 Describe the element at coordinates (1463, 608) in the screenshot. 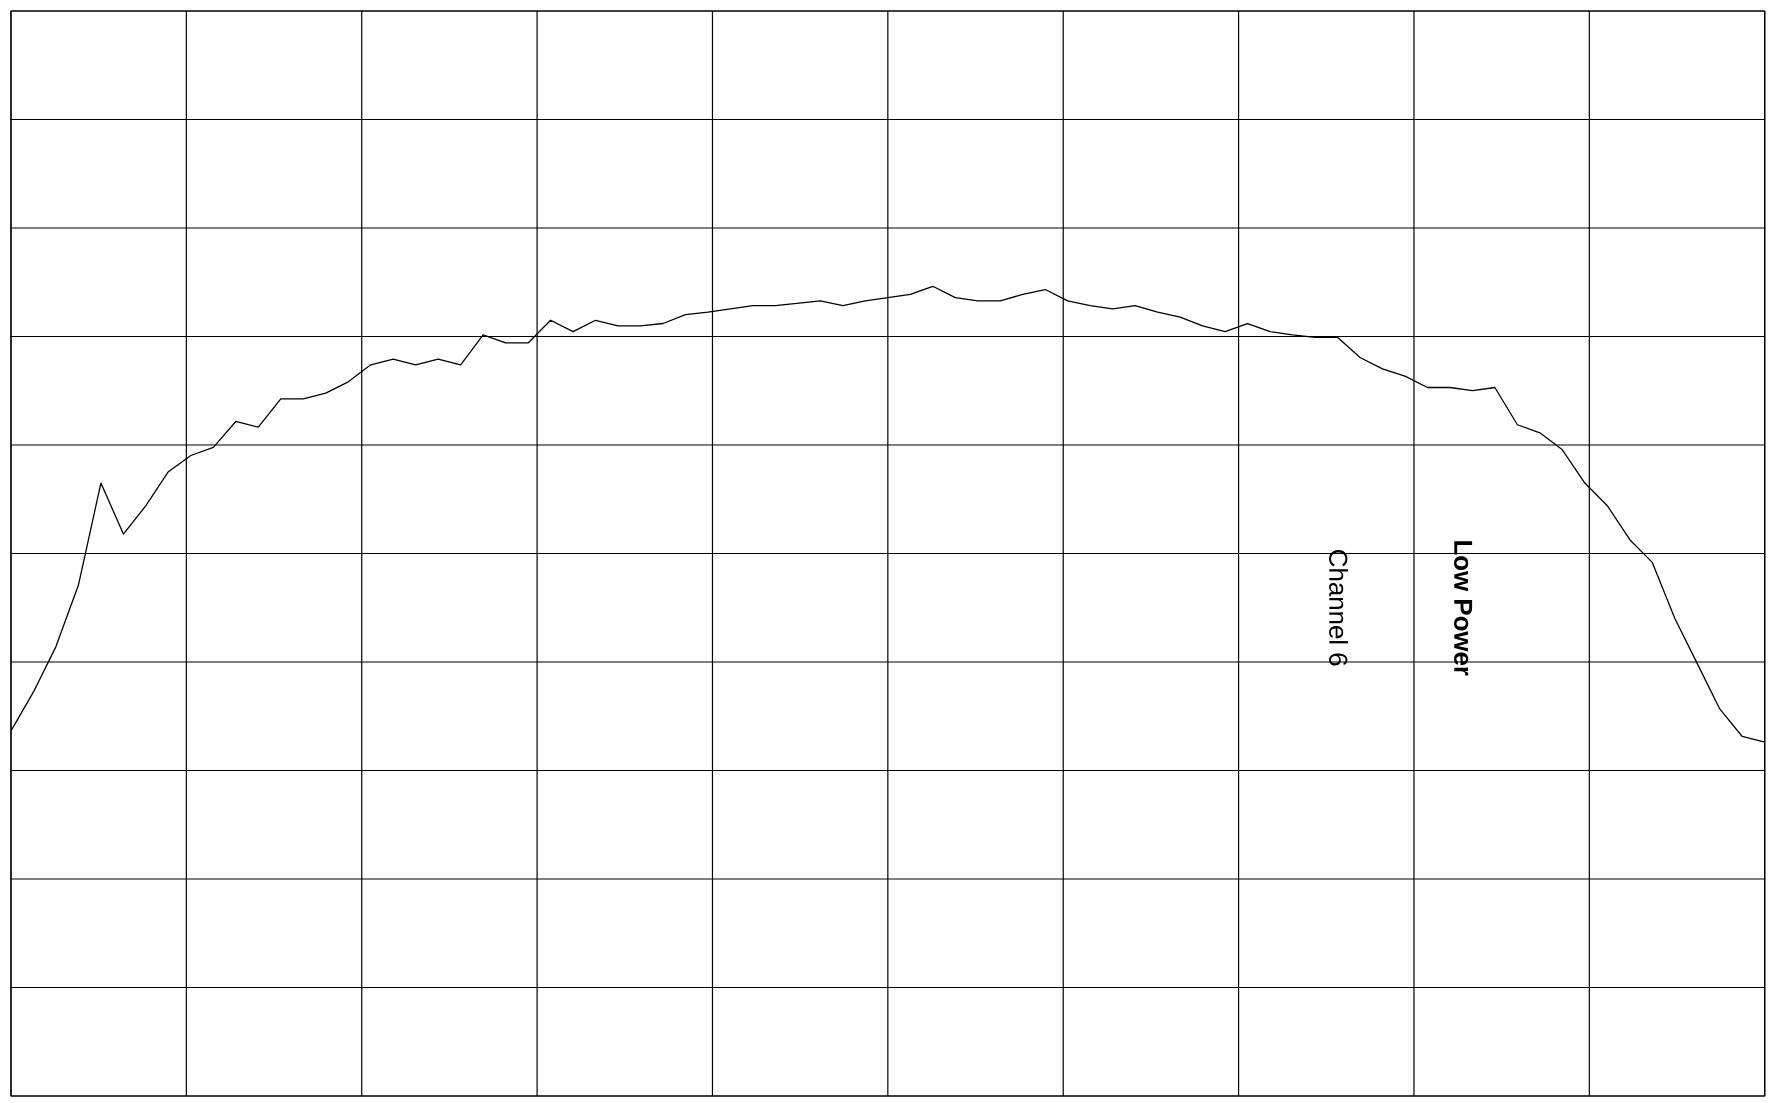

I see `annotation: Low Power` at that location.